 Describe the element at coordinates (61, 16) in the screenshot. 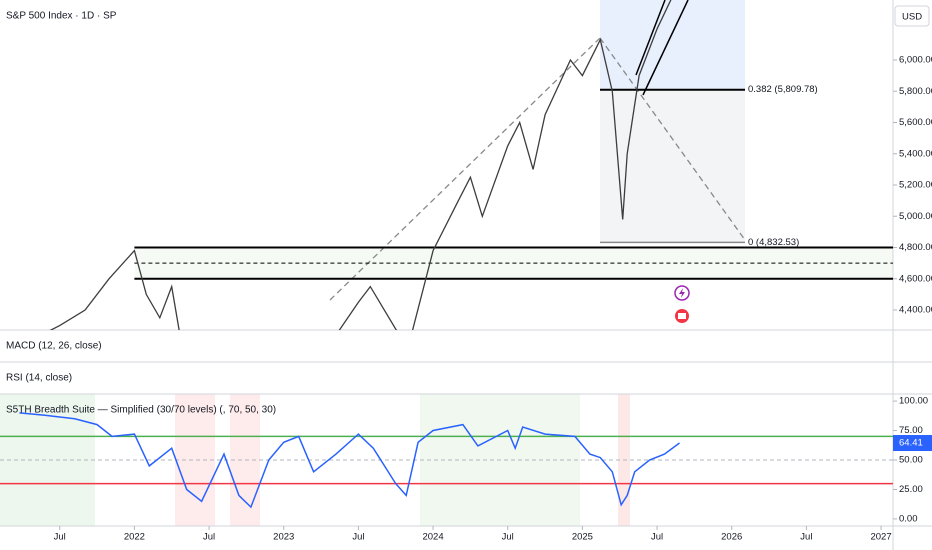

I see `symbol-title: S&P 500 Index · 1D · SP` at that location.